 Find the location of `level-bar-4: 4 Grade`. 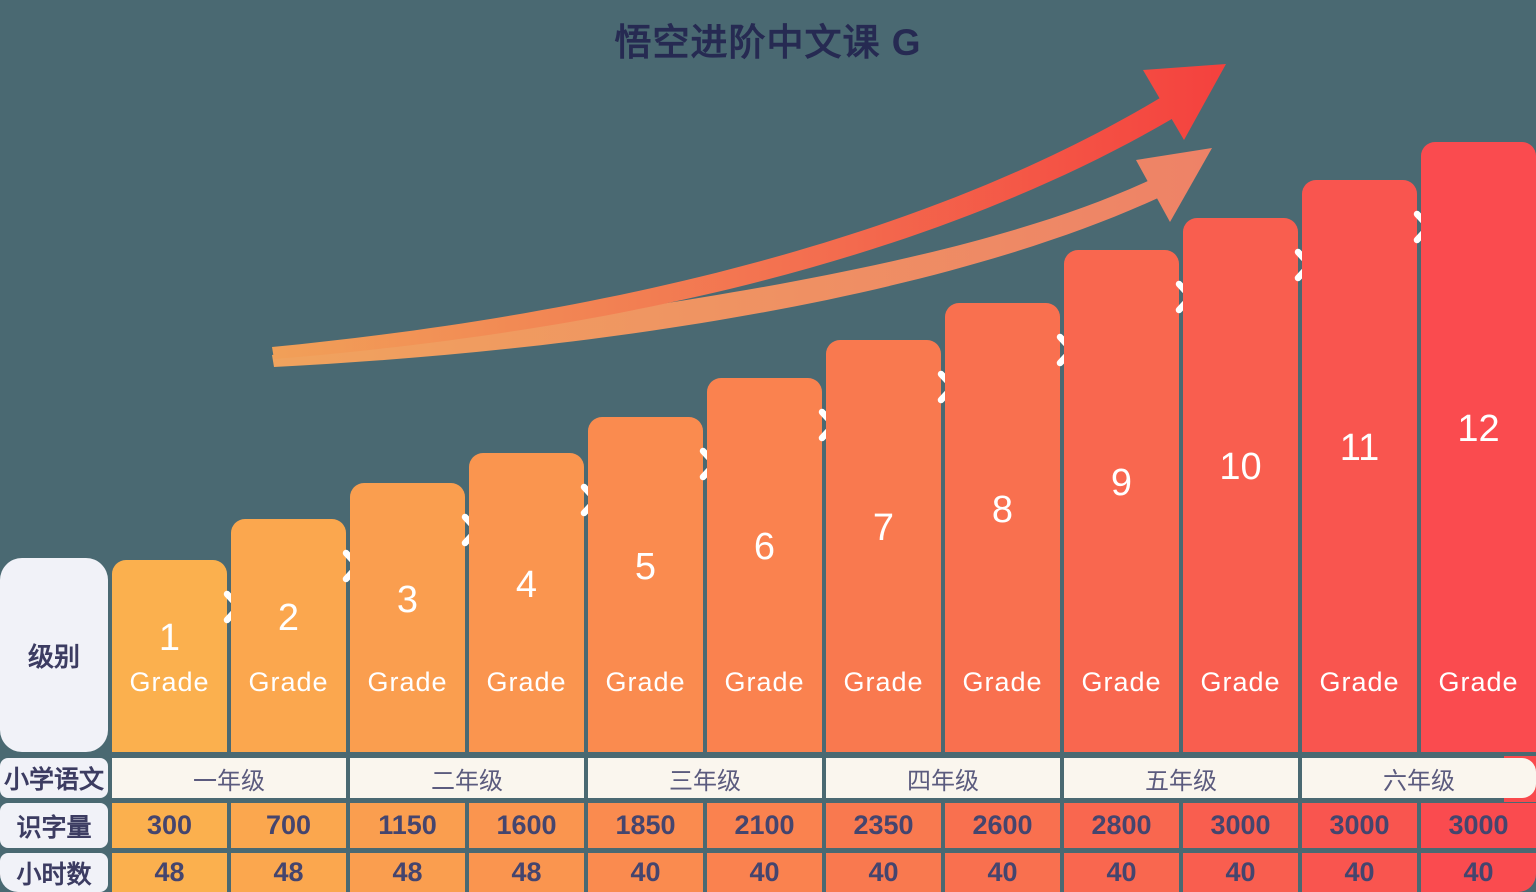

level-bar-4: 4 Grade is located at coordinates (526, 602).